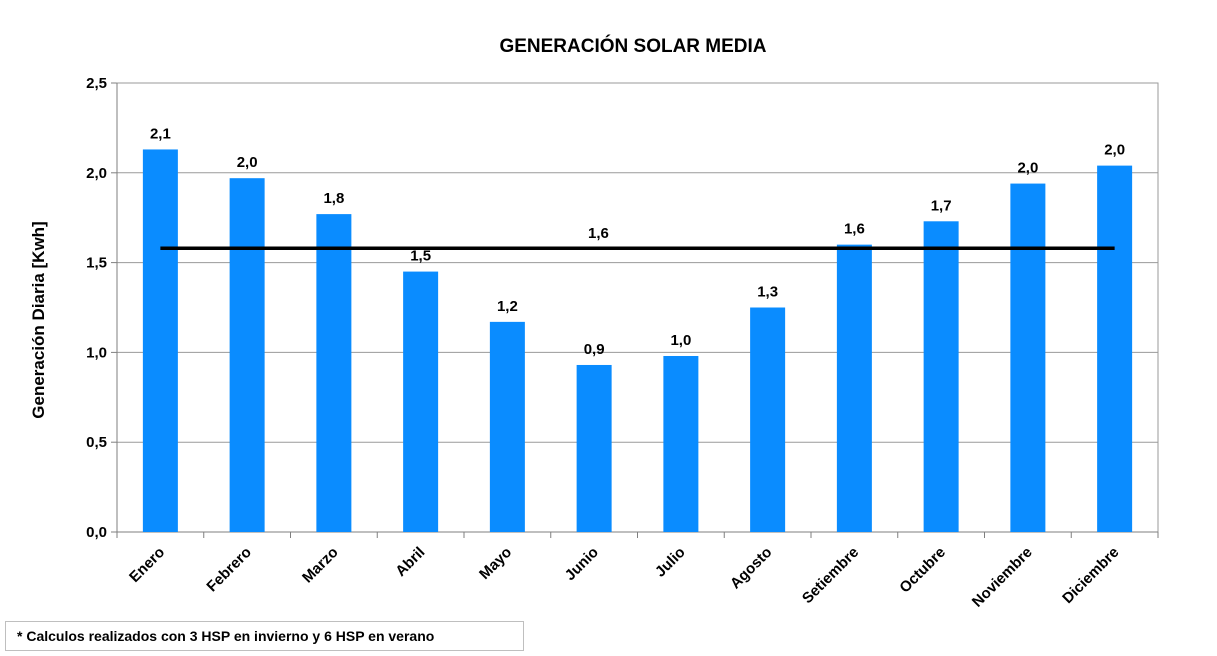 This screenshot has width=1217, height=656. Describe the element at coordinates (495, 563) in the screenshot. I see `x-tick-label: Mayo` at that location.